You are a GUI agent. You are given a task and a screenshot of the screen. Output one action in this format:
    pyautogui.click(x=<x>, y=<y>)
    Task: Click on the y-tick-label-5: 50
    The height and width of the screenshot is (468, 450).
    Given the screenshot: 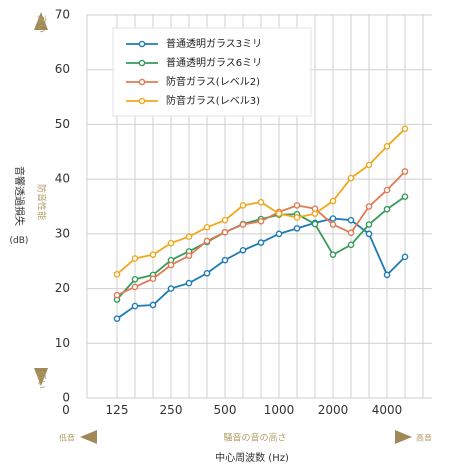 What is the action you would take?
    pyautogui.click(x=62, y=124)
    